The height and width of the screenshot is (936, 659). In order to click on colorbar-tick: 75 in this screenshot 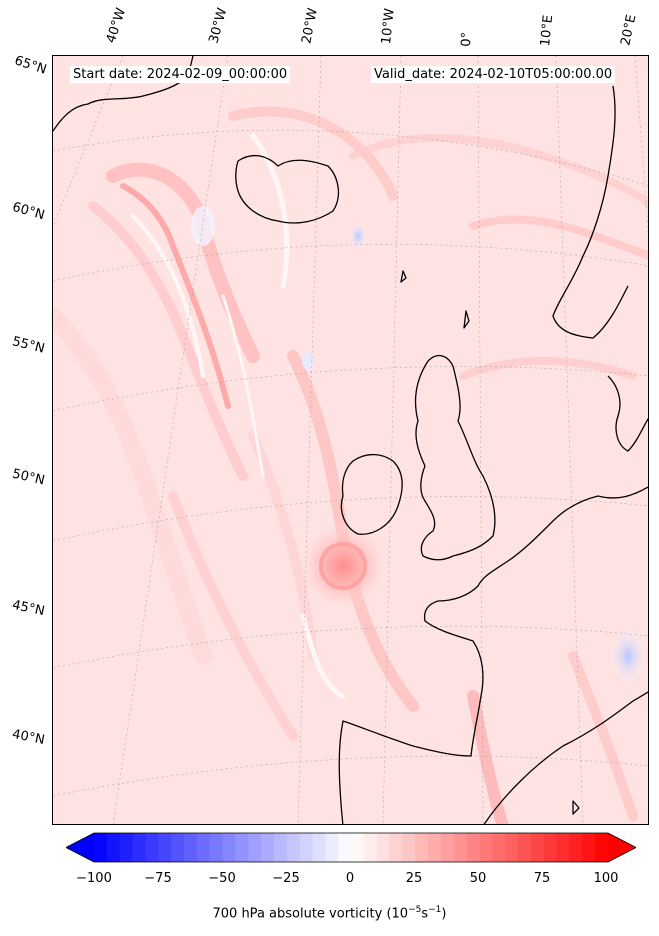, I will do `click(542, 878)`.